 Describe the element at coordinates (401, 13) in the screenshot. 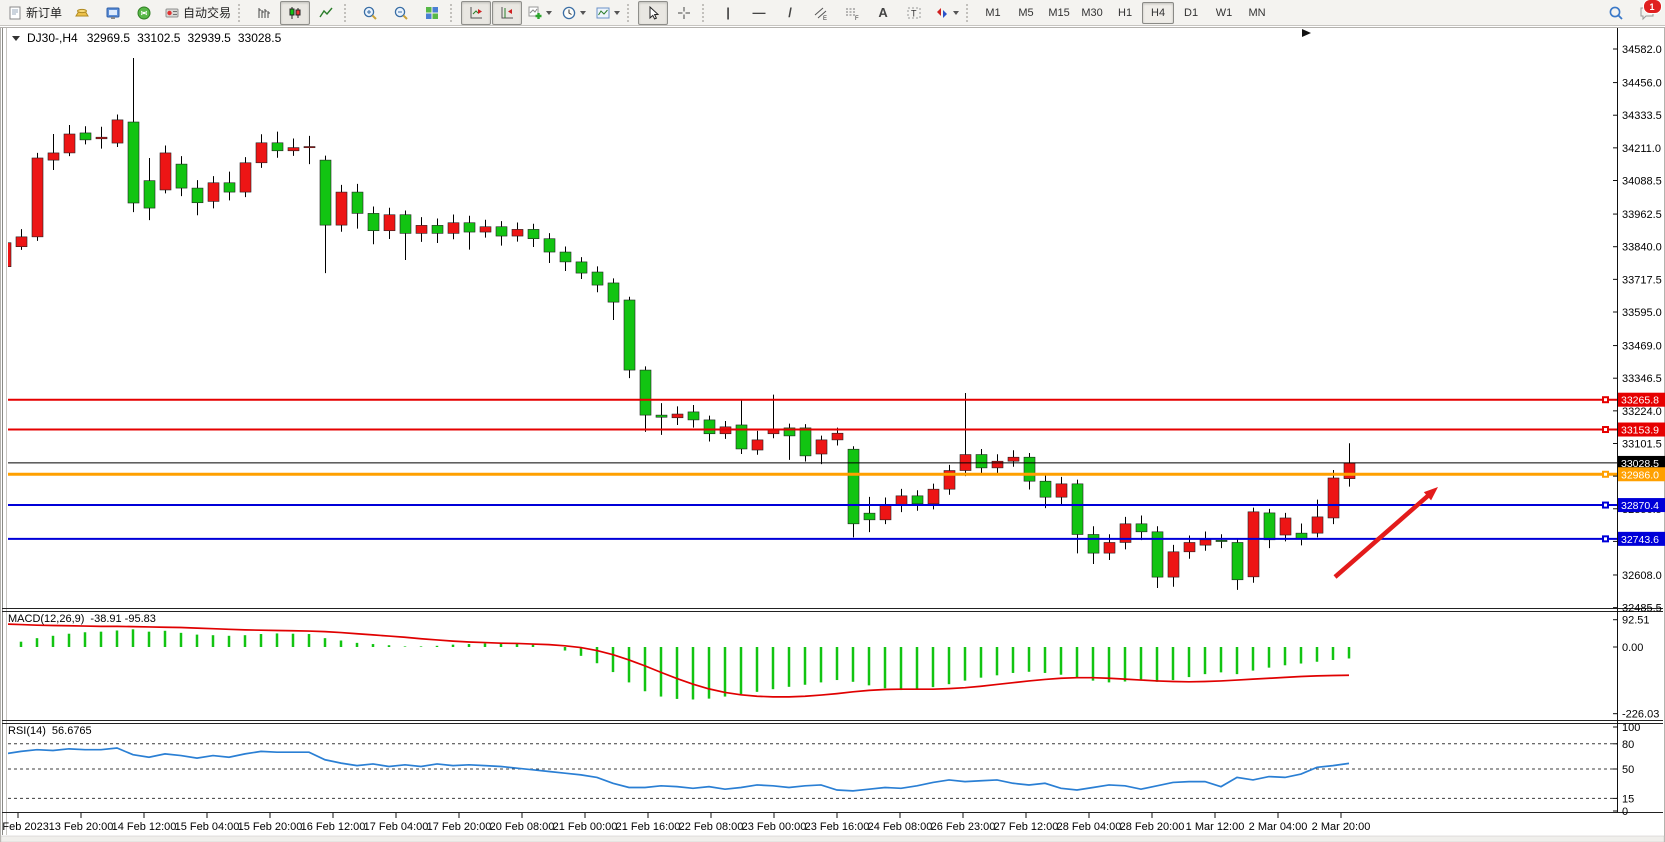

I see `zoom-out-button` at that location.